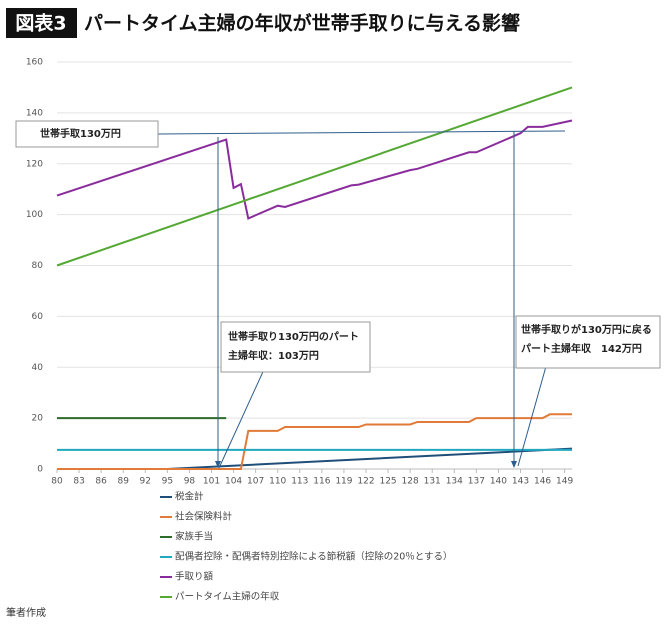 The height and width of the screenshot is (625, 670). What do you see at coordinates (167, 482) in the screenshot?
I see `x-tick-label: 95` at bounding box center [167, 482].